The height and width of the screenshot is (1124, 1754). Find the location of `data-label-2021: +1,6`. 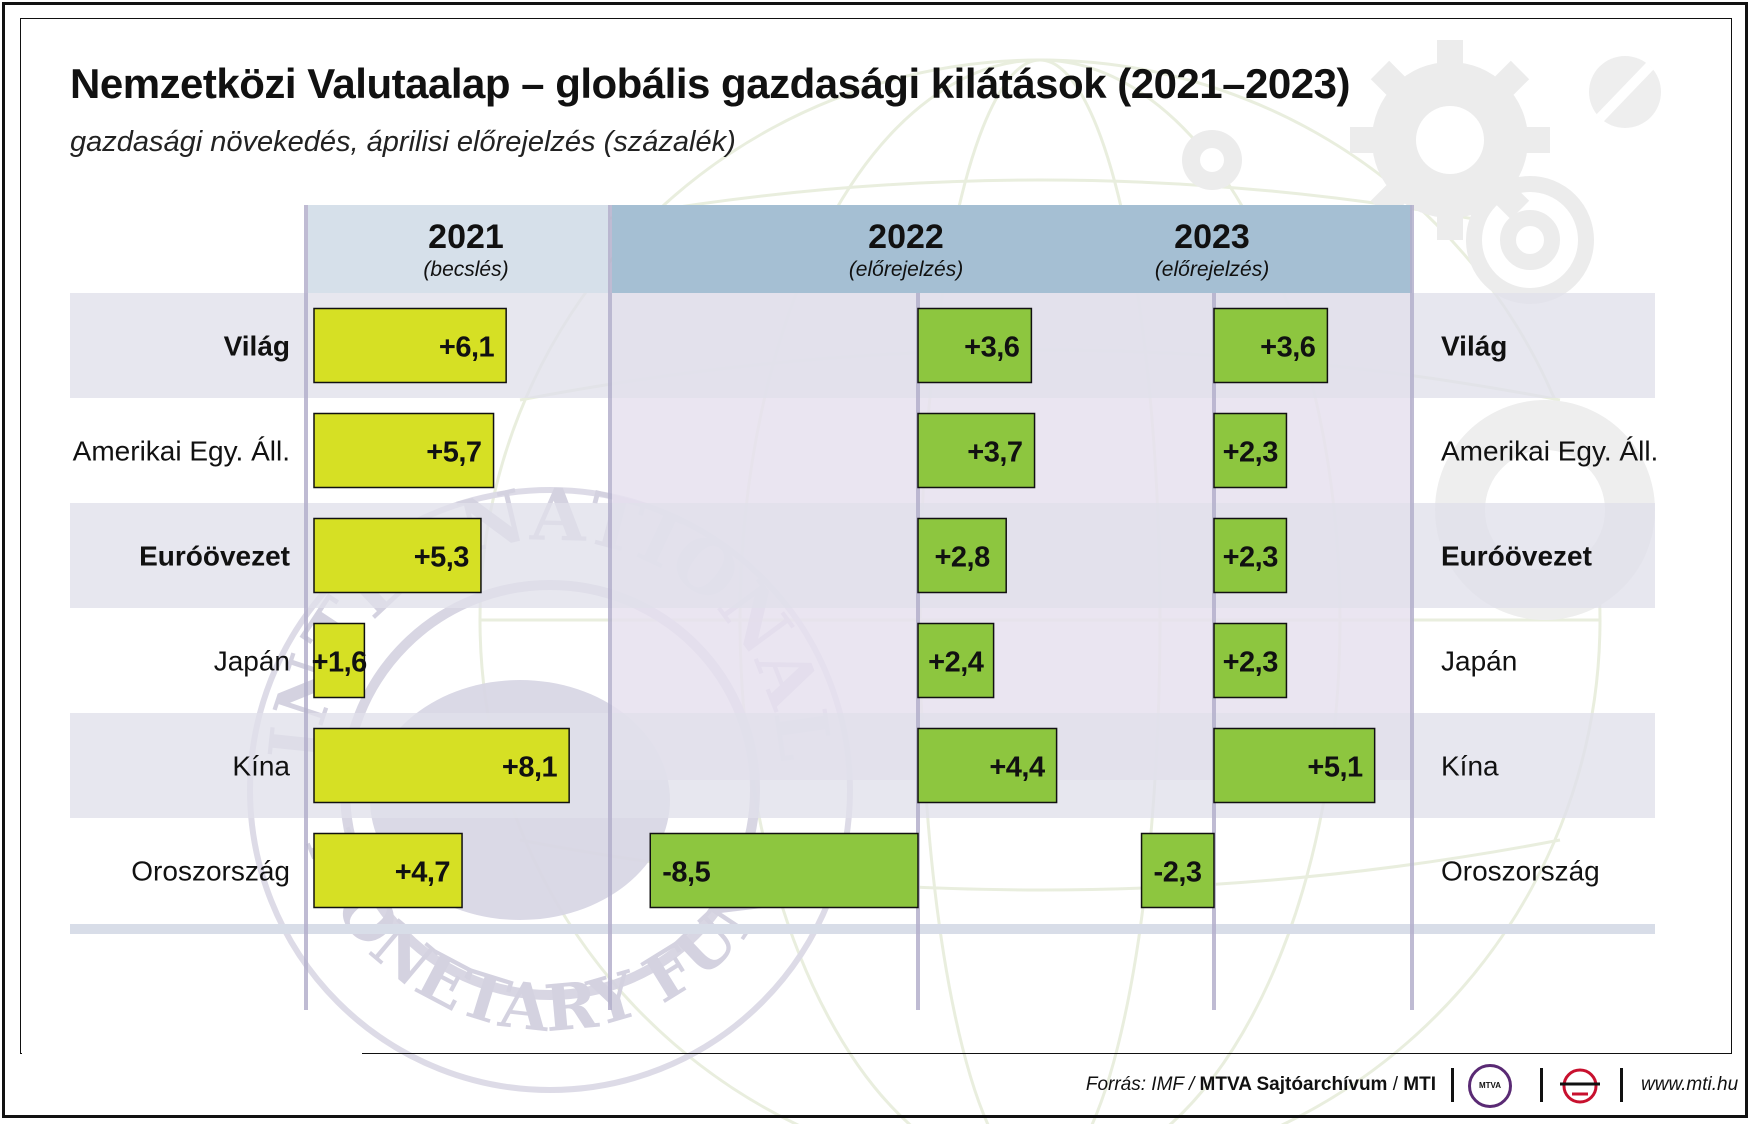

data-label-2021: +1,6 is located at coordinates (340, 663).